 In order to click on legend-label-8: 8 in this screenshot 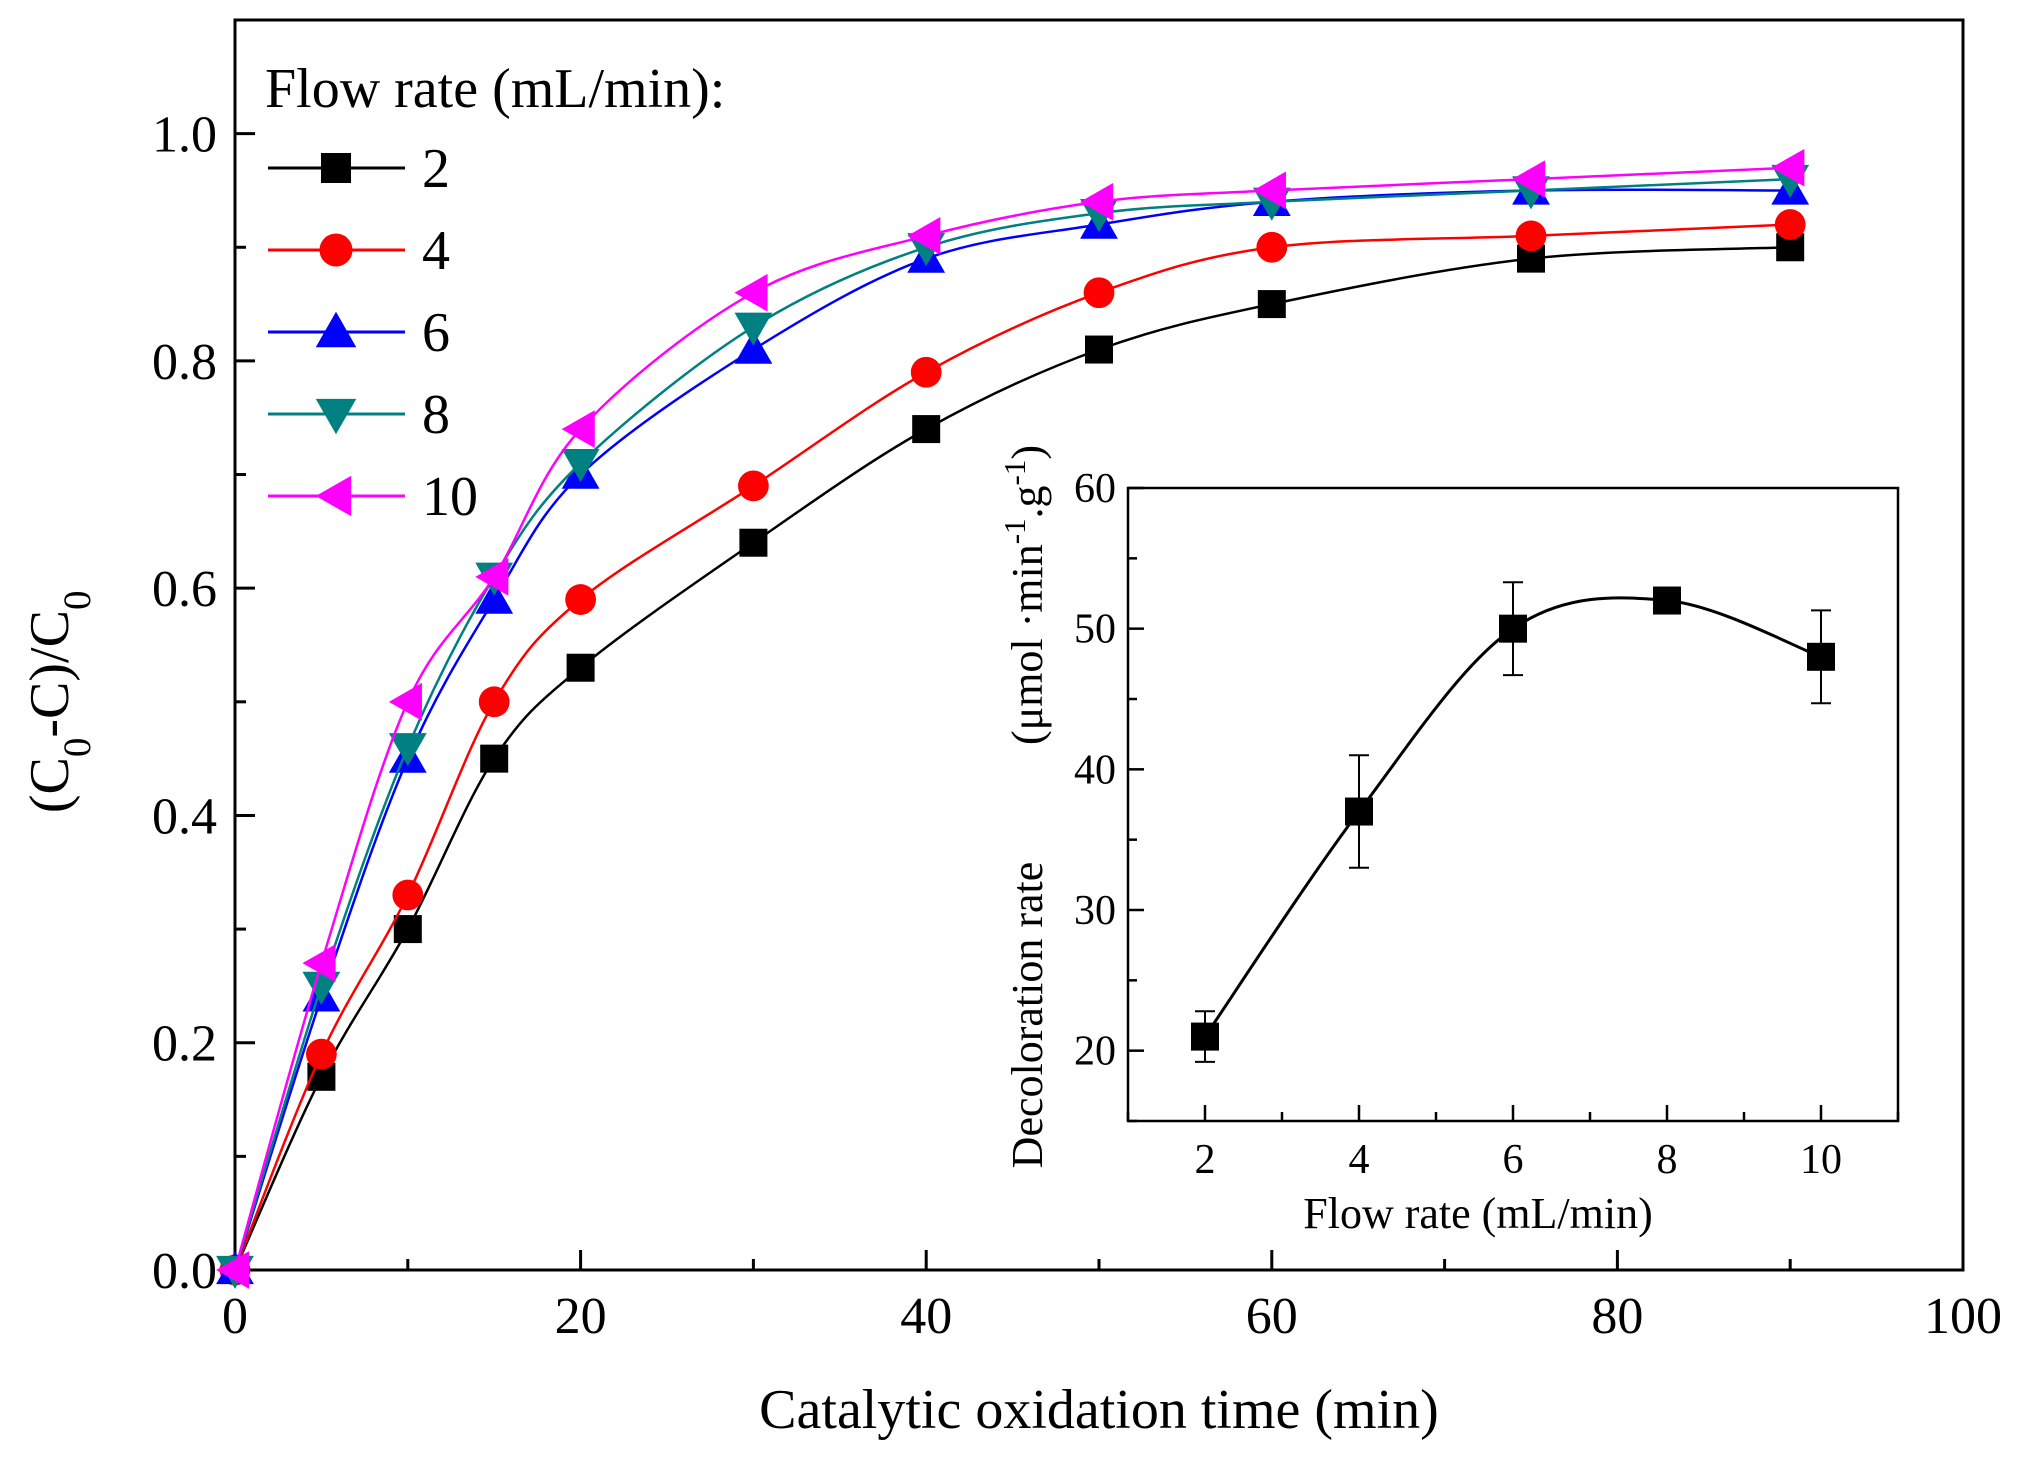, I will do `click(436, 415)`.